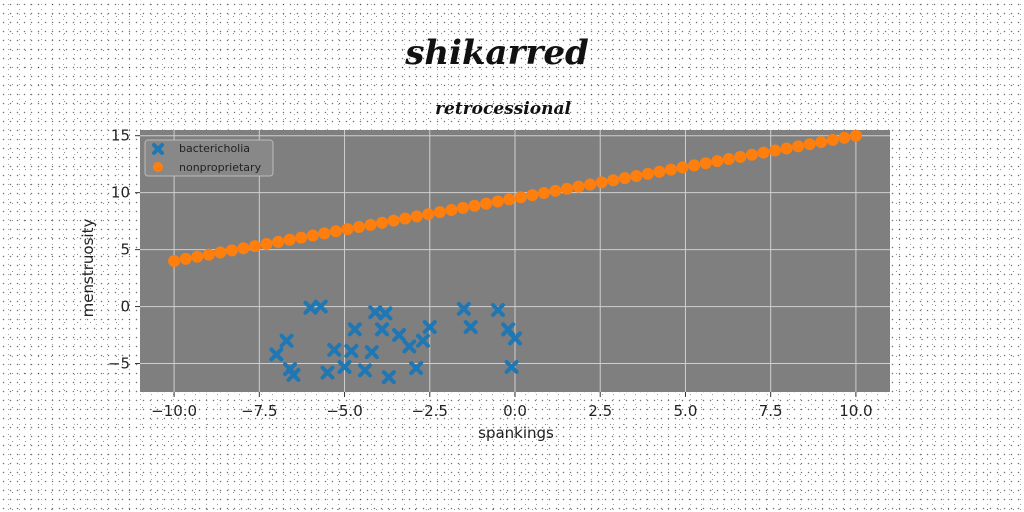 The height and width of the screenshot is (512, 1024). What do you see at coordinates (214, 148) in the screenshot?
I see `legend-label-bactericholia: bactericholia` at bounding box center [214, 148].